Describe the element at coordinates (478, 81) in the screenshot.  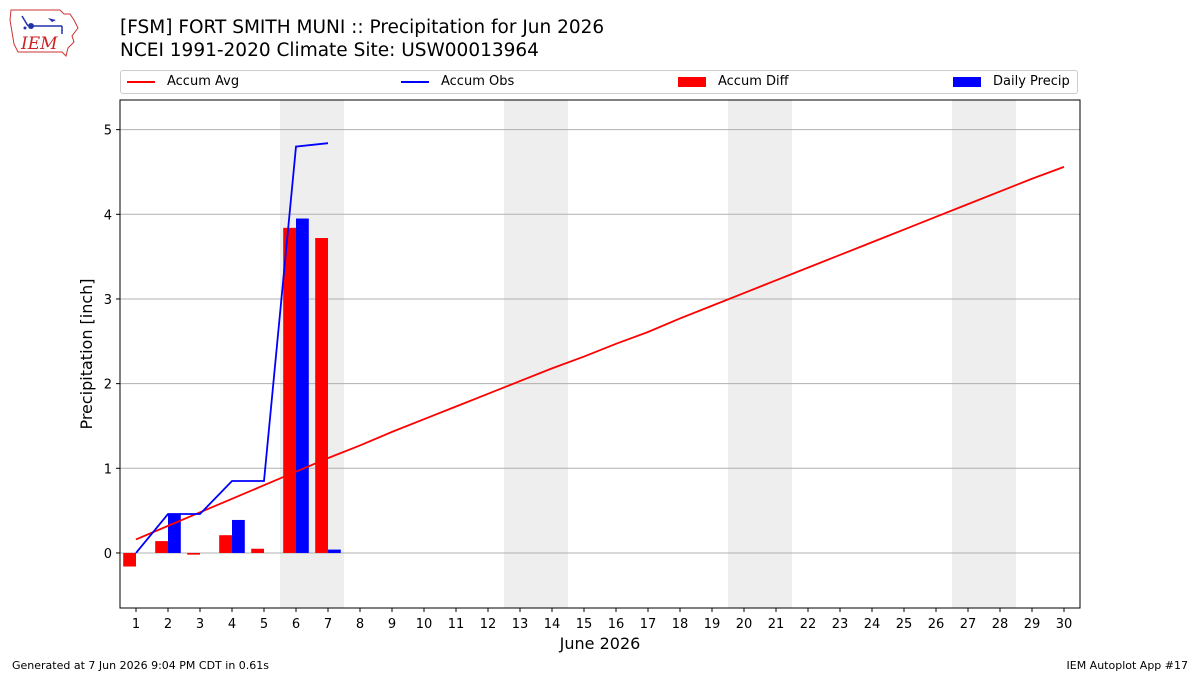
I see `legend-label-accum-obs: Accum Obs` at that location.